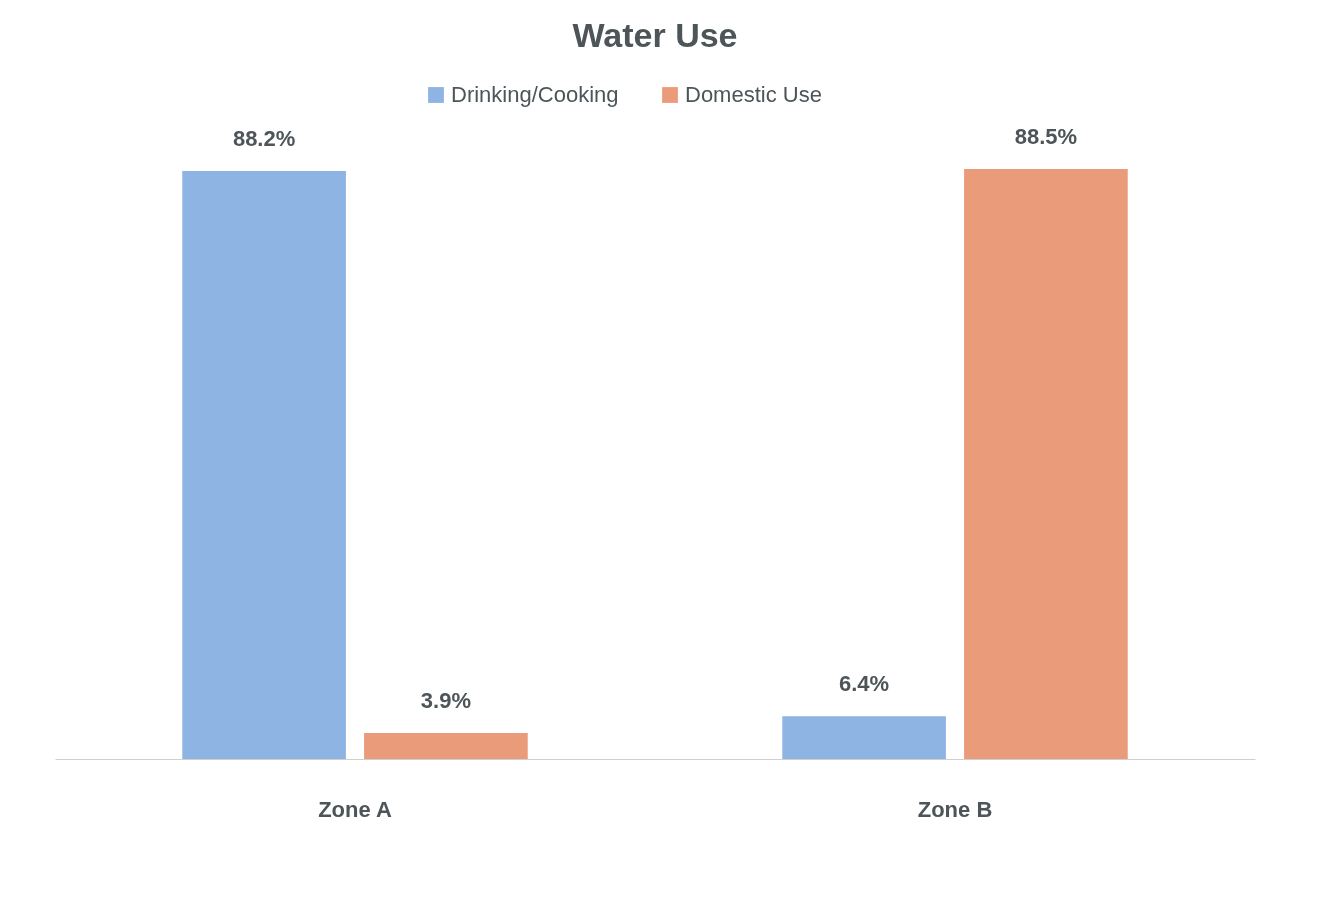  I want to click on data-label: 88.5%, so click(1046, 136).